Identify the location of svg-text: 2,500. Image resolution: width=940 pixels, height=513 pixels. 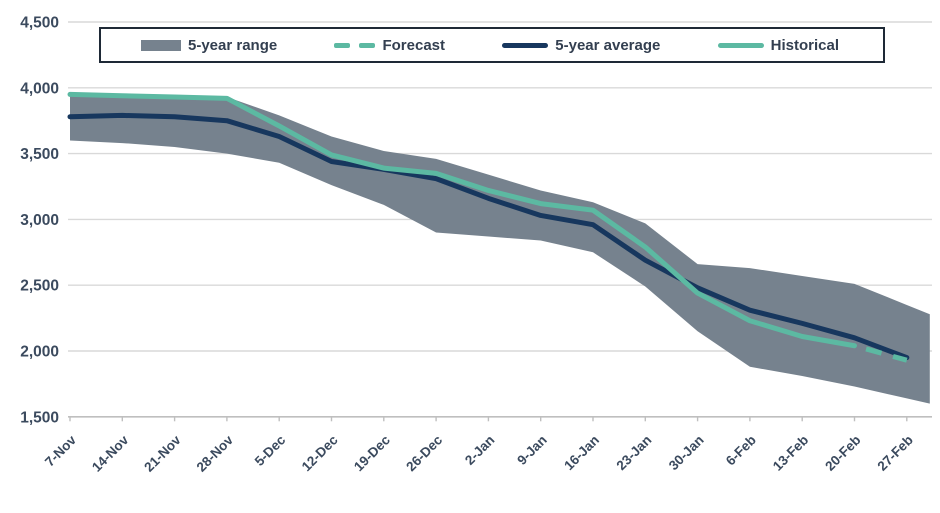
(39, 286).